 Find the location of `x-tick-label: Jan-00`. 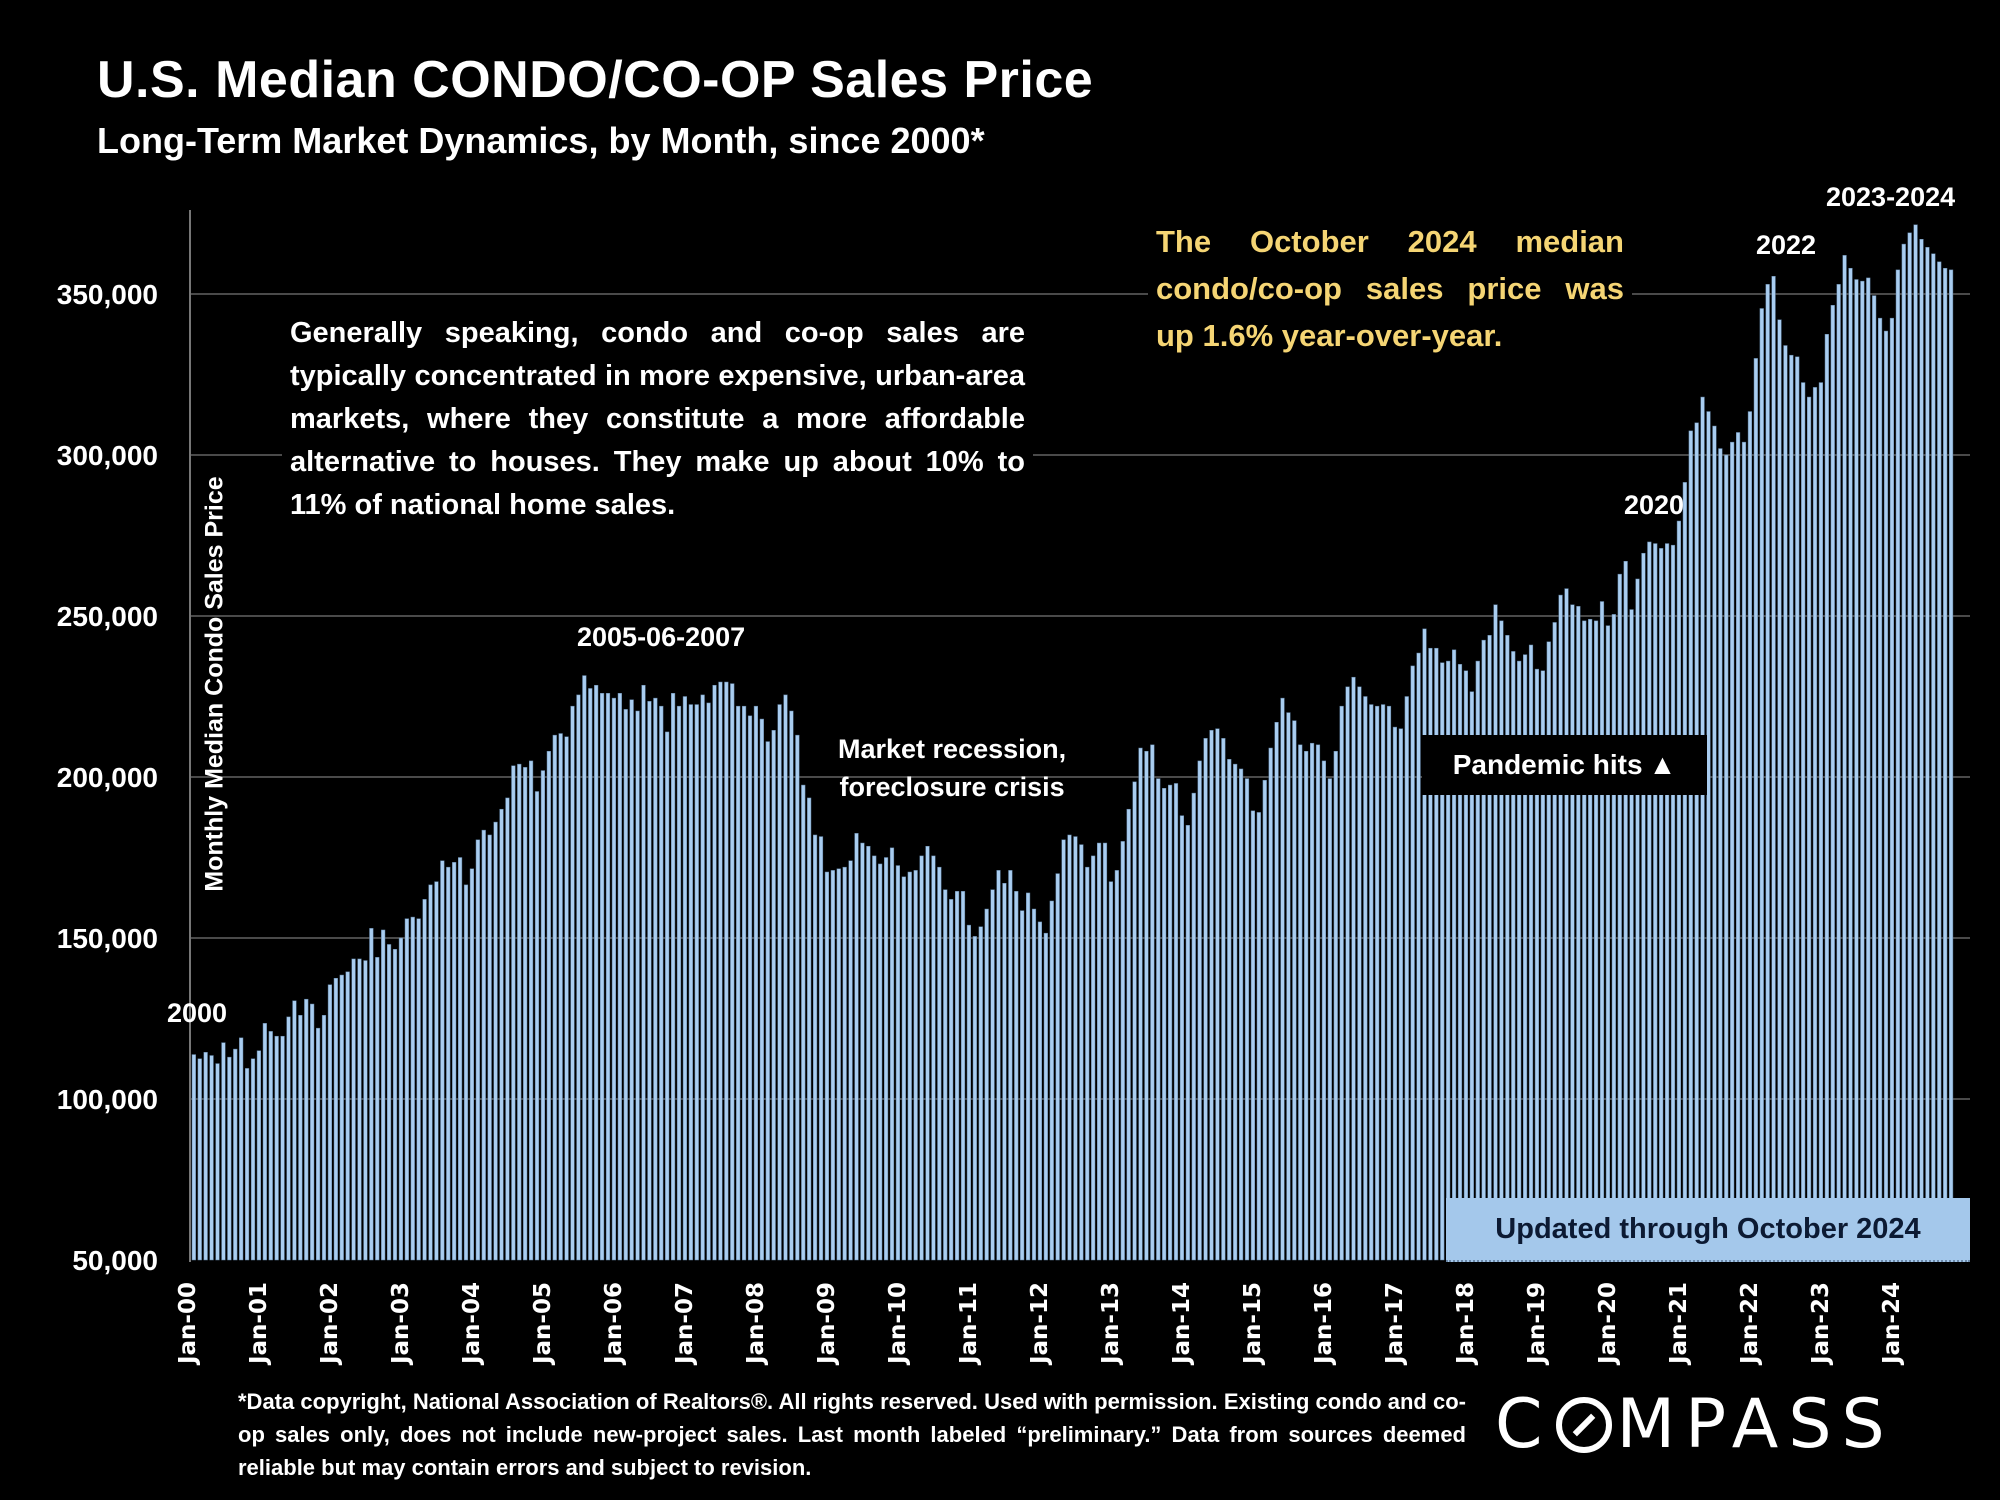

x-tick-label: Jan-00 is located at coordinates (188, 1324).